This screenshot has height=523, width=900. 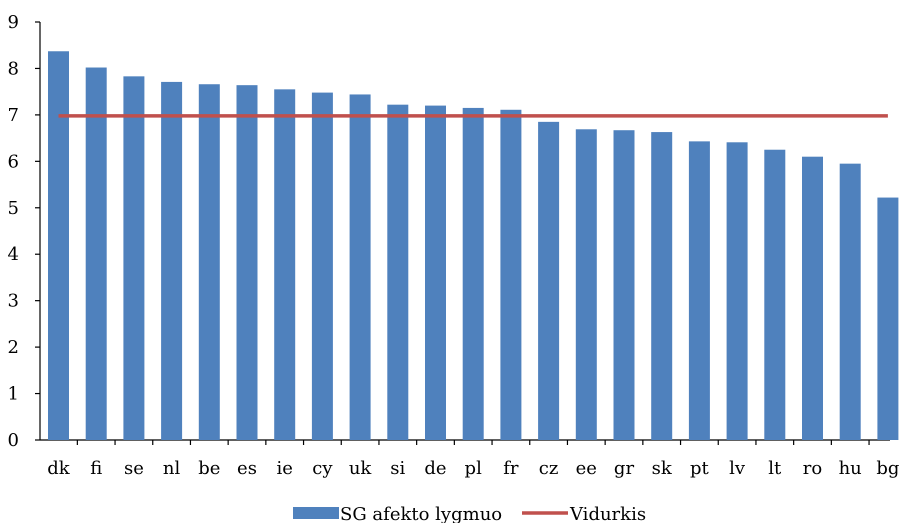 I want to click on bar-es, so click(x=247, y=263).